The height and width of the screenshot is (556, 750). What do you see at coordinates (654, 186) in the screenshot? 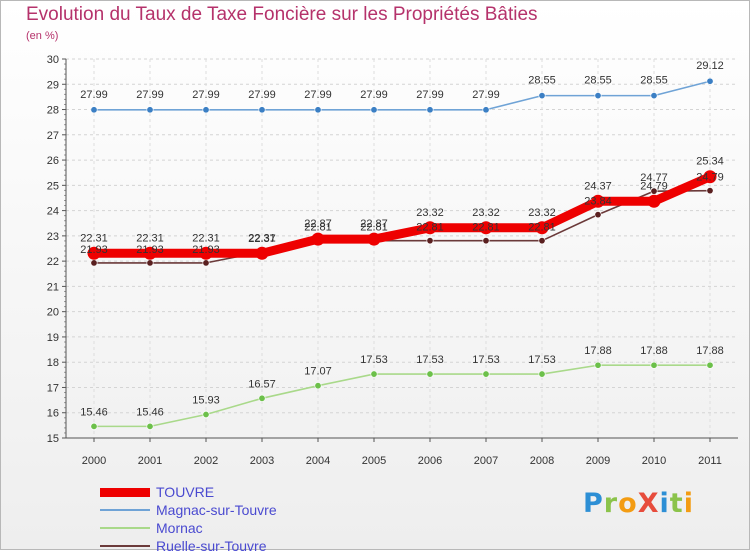
I see `data-label-touvre: 24.79` at bounding box center [654, 186].